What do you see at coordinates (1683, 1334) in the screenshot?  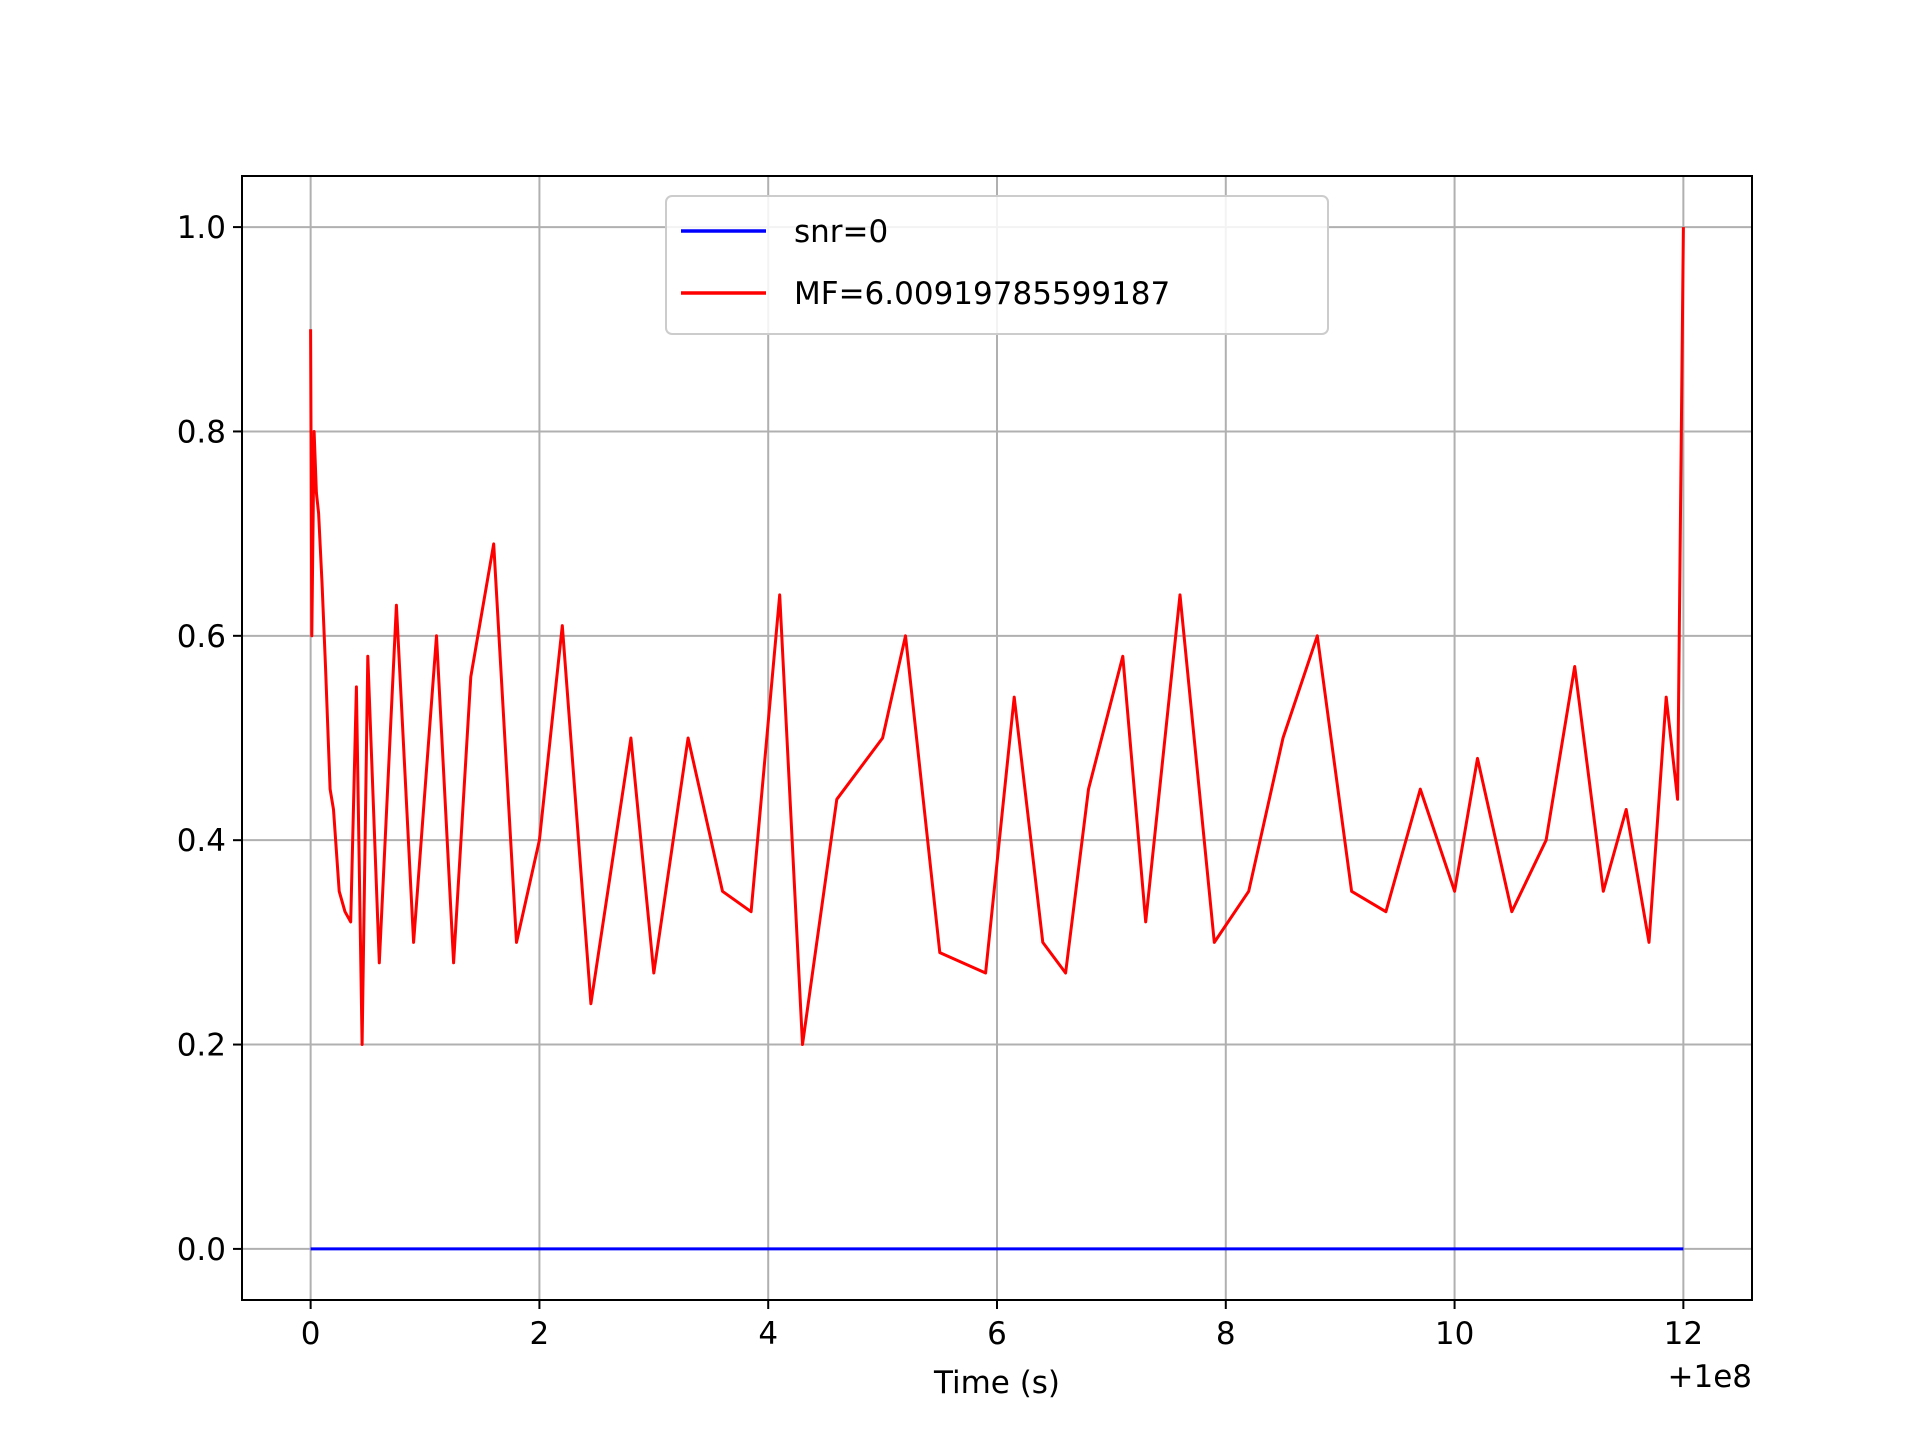 I see `x-tick-label: 12` at bounding box center [1683, 1334].